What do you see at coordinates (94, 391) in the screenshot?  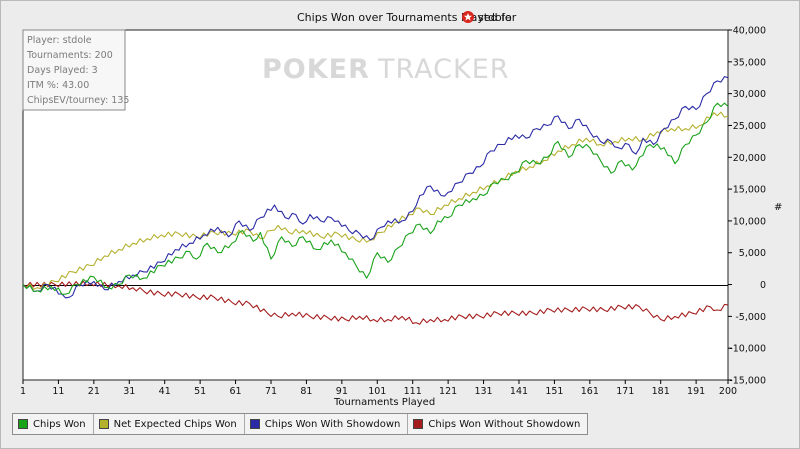 I see `x-tick-label: 21` at bounding box center [94, 391].